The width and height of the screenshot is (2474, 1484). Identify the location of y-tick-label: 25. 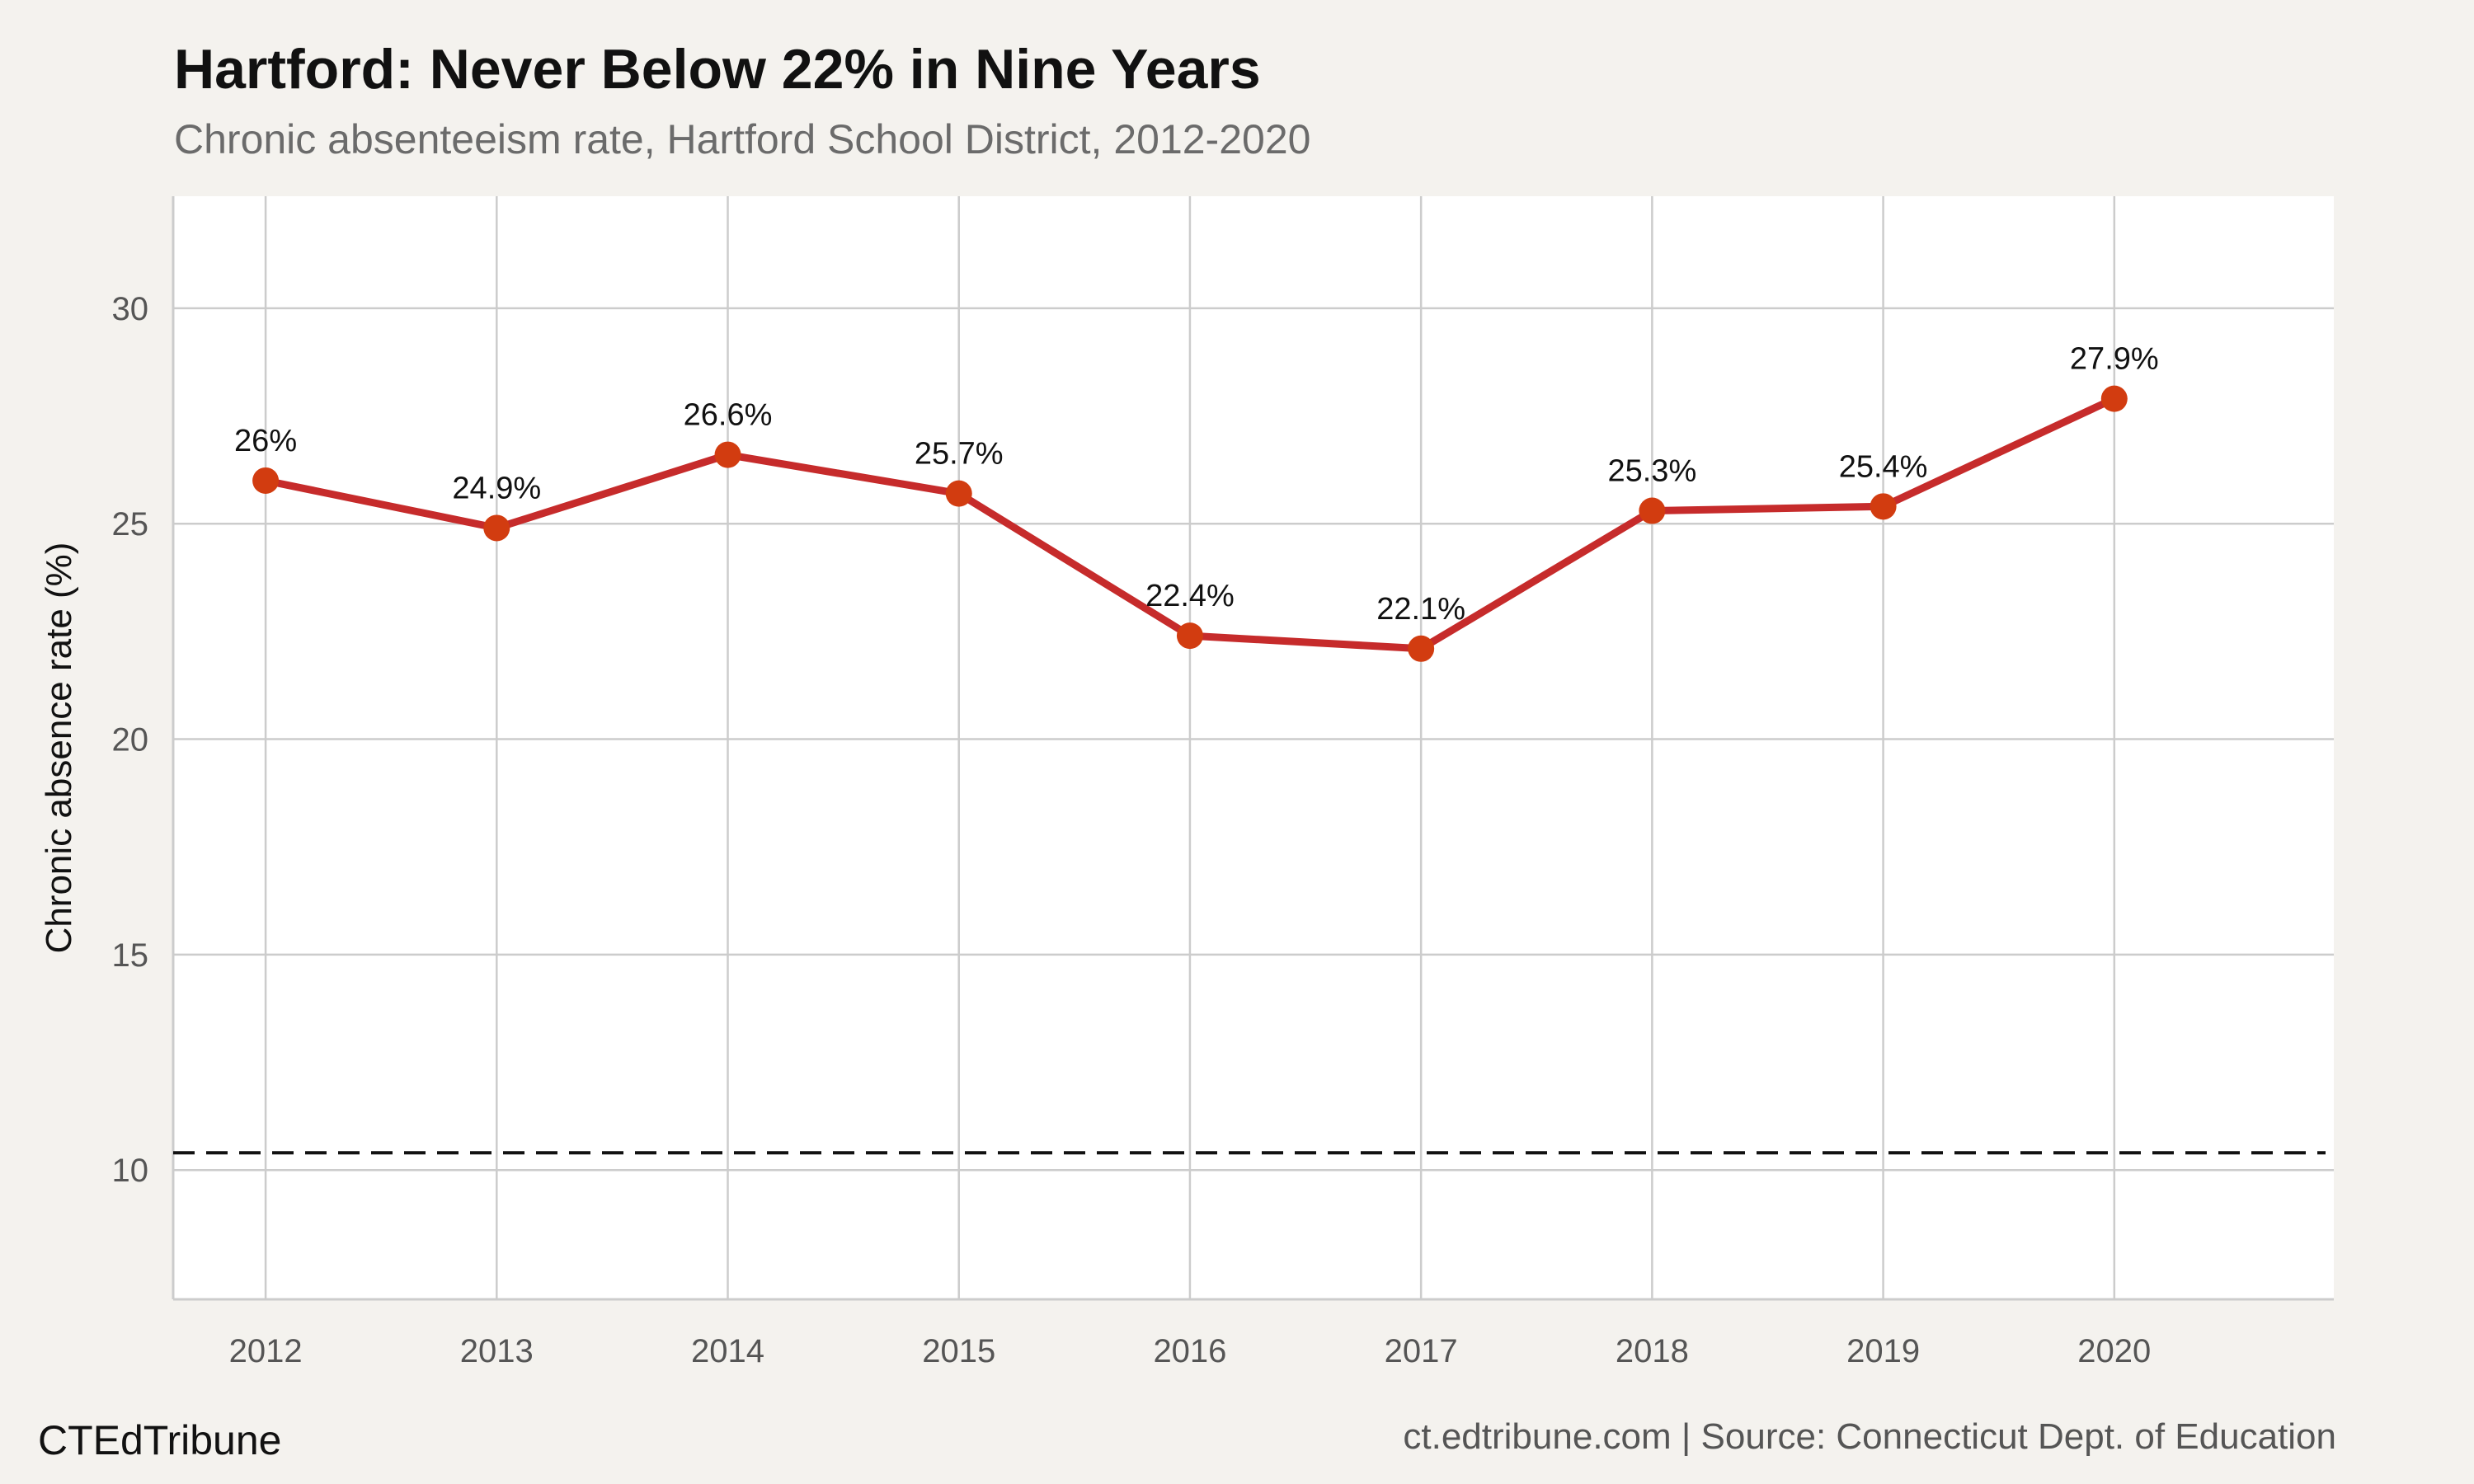
(130, 524).